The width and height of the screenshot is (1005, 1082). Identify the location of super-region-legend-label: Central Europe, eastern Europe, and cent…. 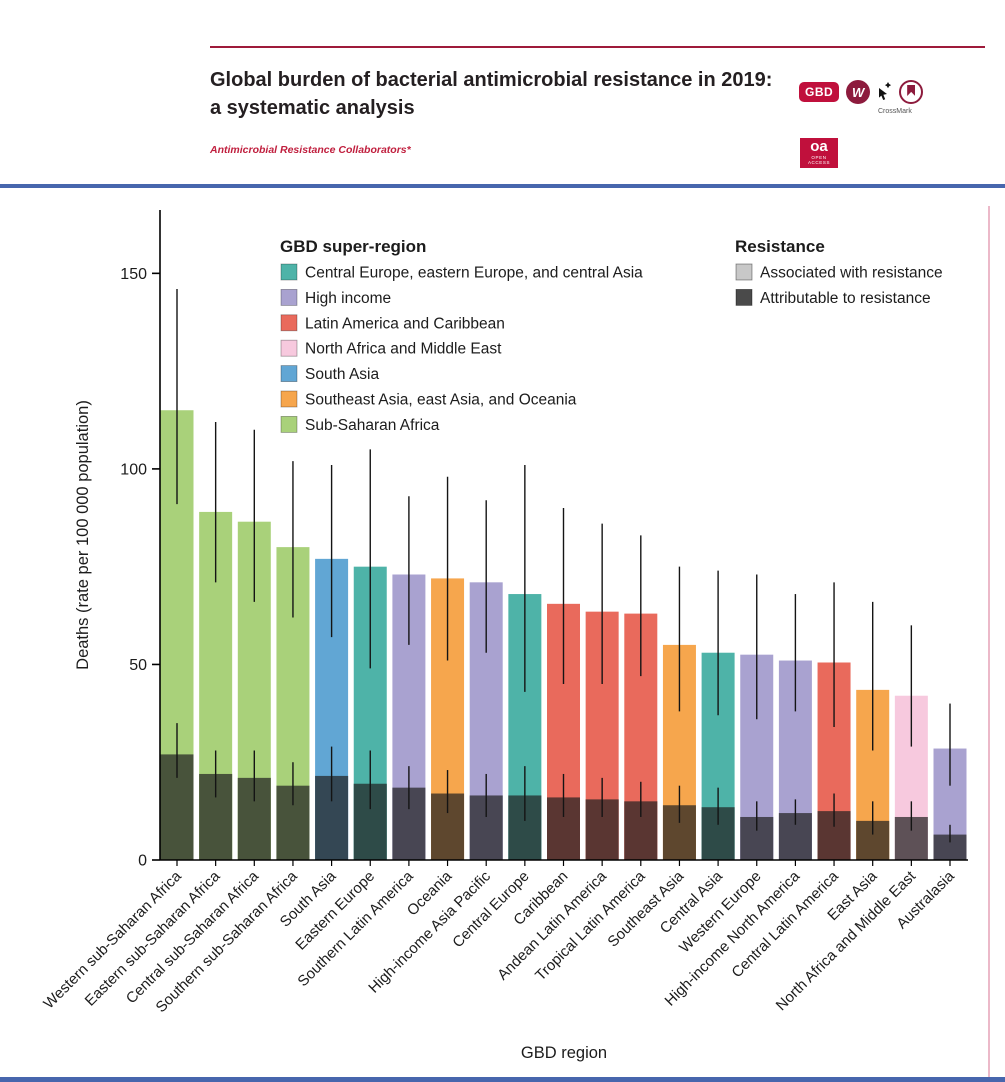
(474, 273).